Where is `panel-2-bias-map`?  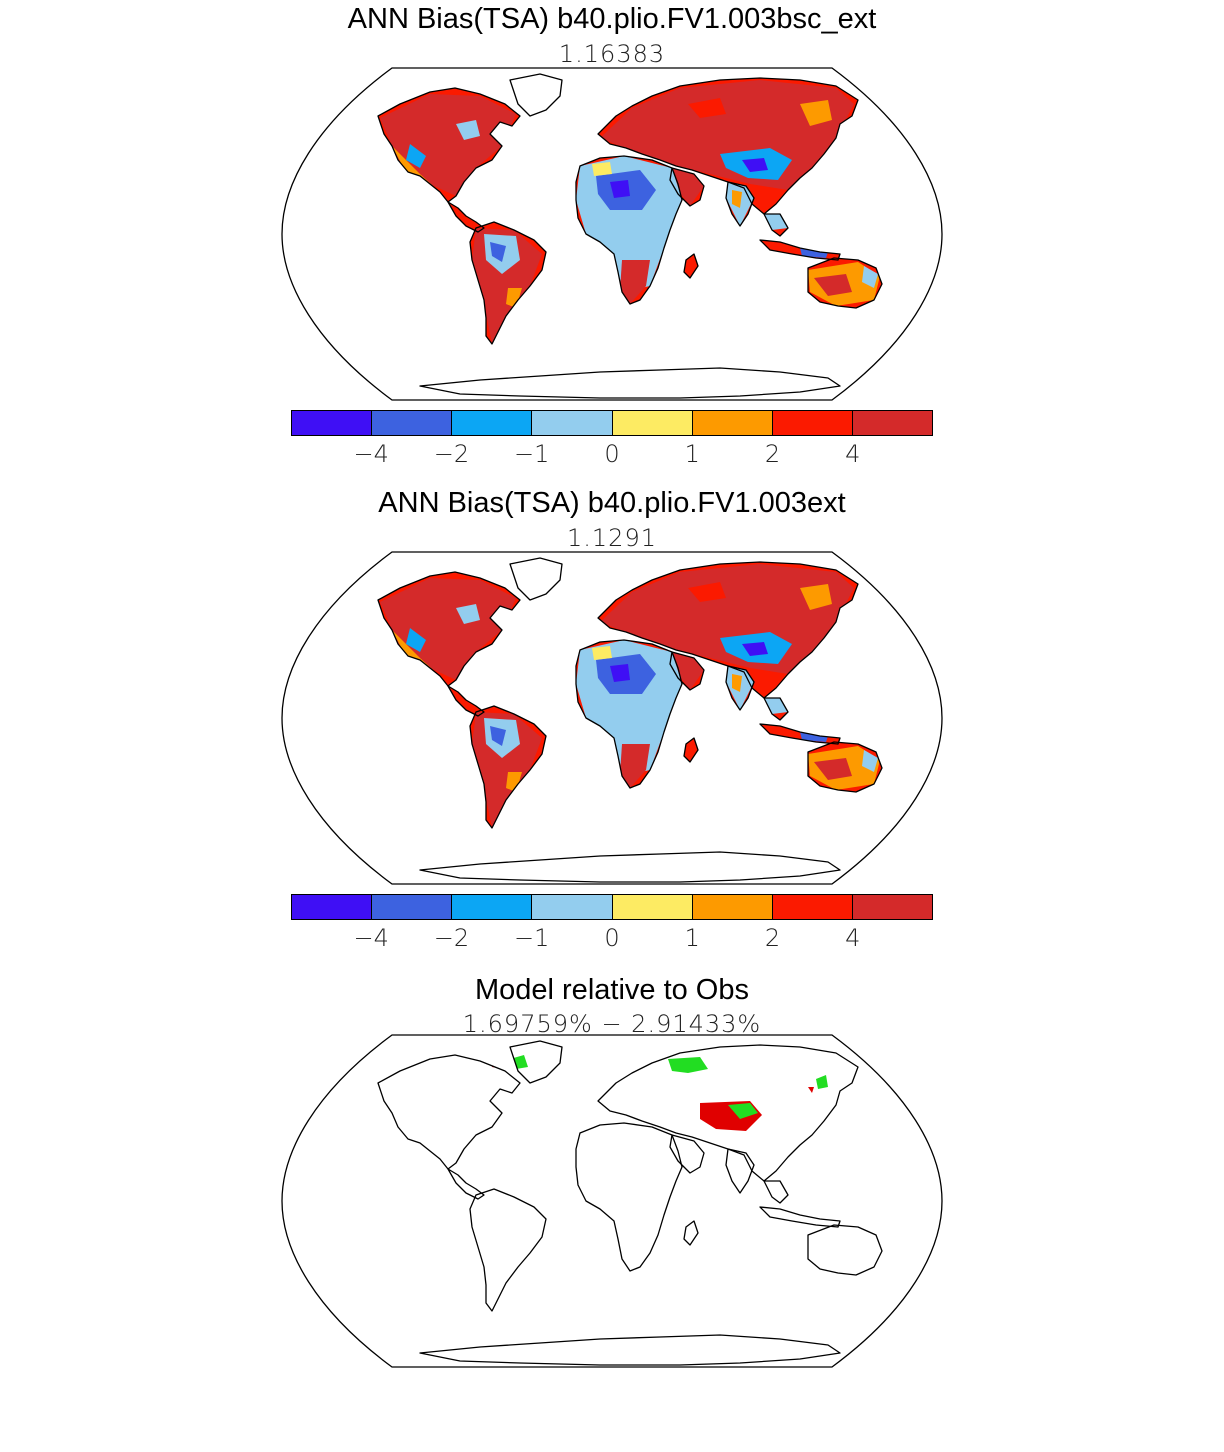 panel-2-bias-map is located at coordinates (612, 718).